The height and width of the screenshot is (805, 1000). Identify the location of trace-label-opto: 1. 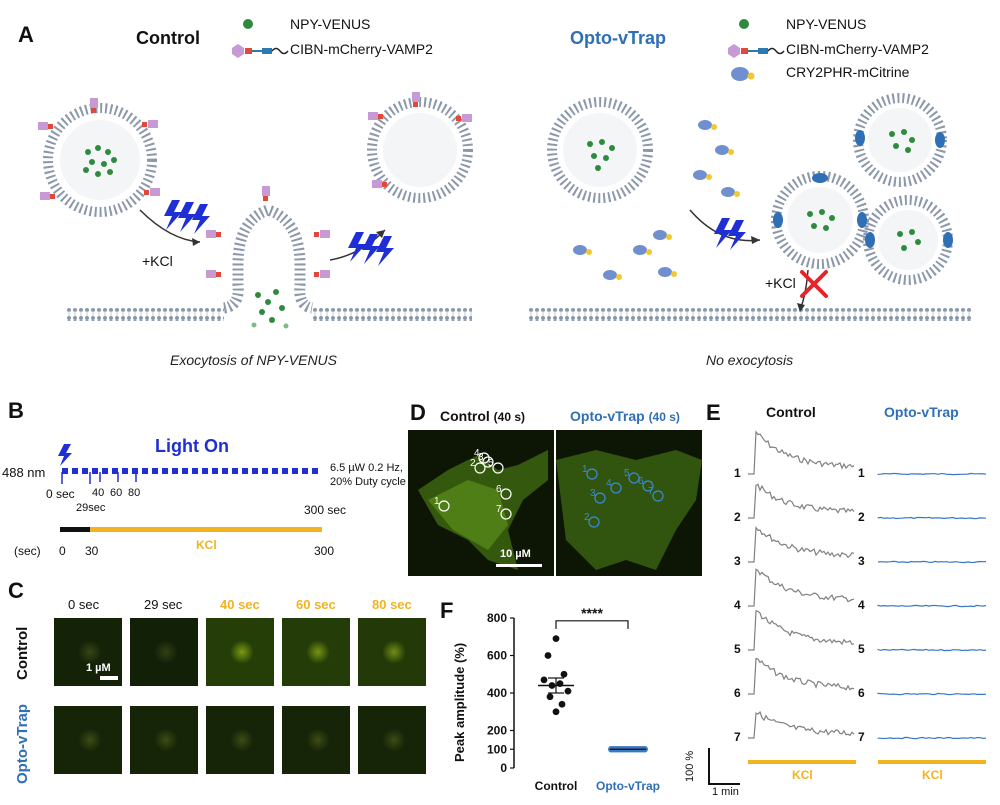
(861, 473).